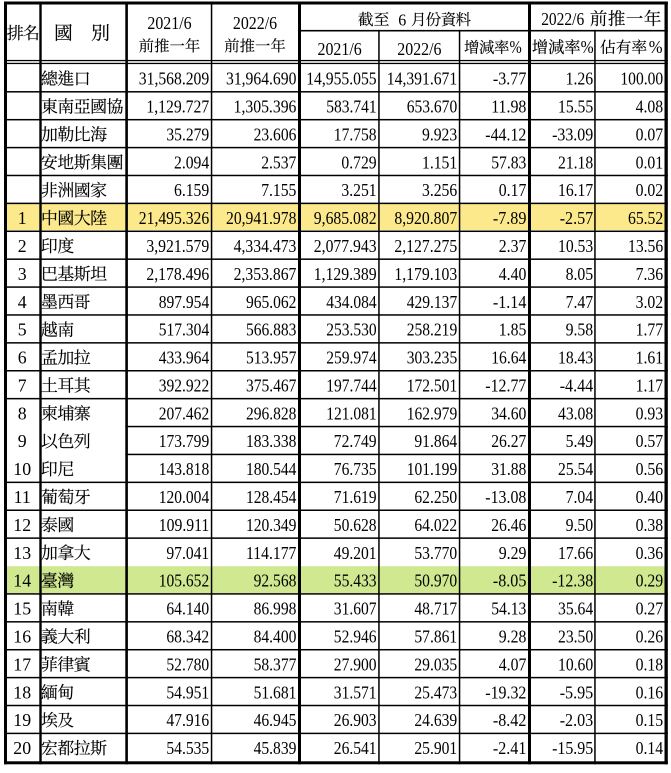 The image size is (671, 773). What do you see at coordinates (275, 748) in the screenshot?
I see `svg-text: 45.839` at bounding box center [275, 748].